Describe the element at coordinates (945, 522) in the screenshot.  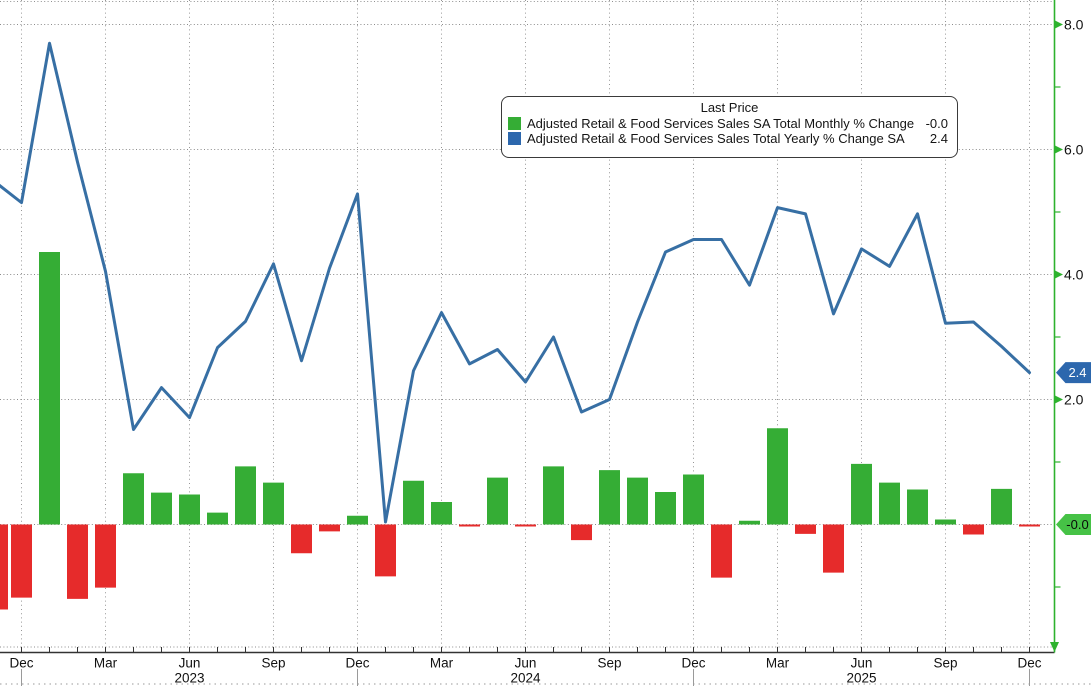
I see `bar-sep-2025` at that location.